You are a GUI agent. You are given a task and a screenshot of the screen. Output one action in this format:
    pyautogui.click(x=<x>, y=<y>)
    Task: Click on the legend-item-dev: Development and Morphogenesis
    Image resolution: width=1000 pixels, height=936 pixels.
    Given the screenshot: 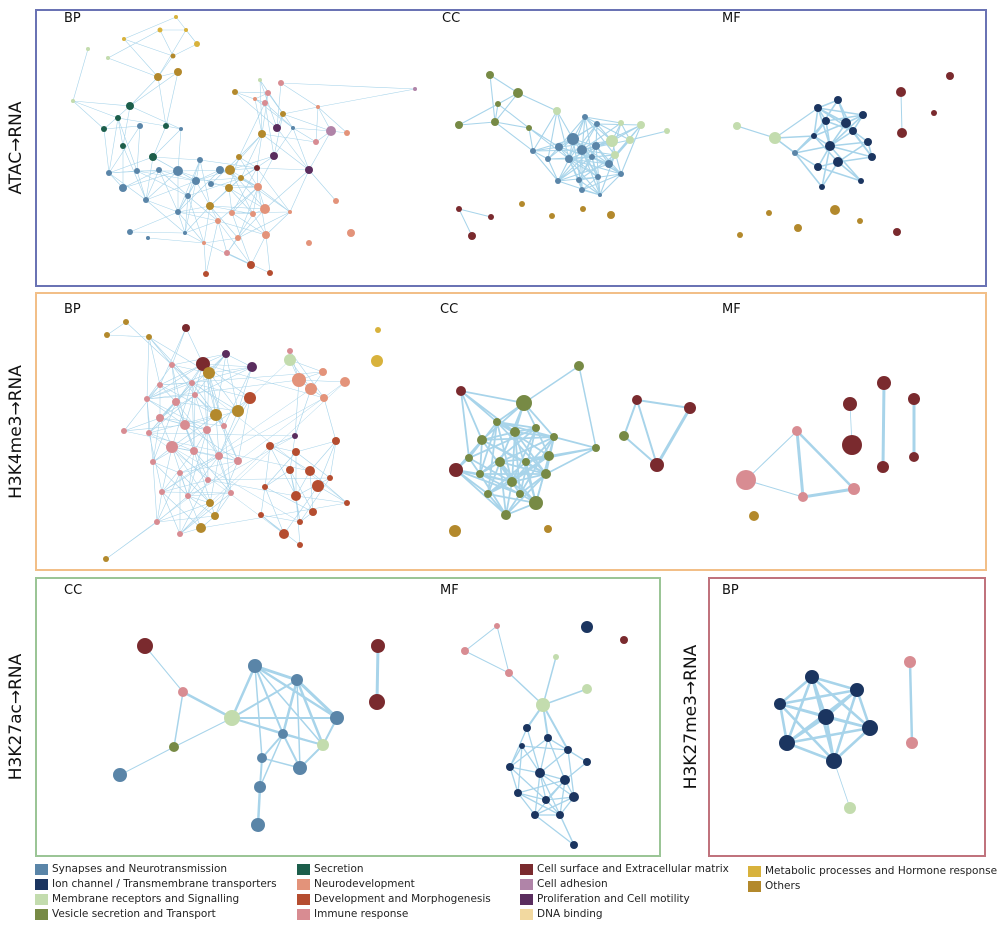 What is the action you would take?
    pyautogui.click(x=394, y=899)
    